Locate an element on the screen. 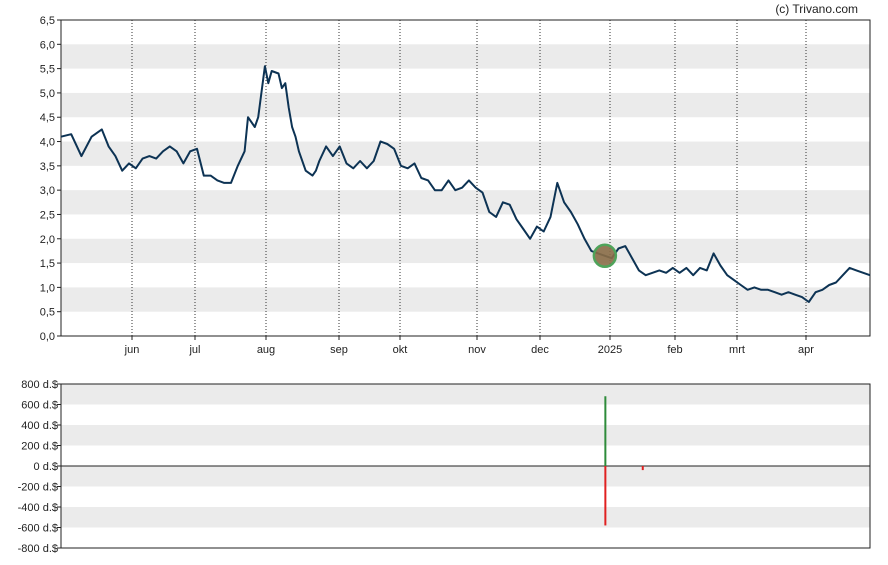 Image resolution: width=888 pixels, height=565 pixels. x-tick-label: mrt is located at coordinates (737, 350).